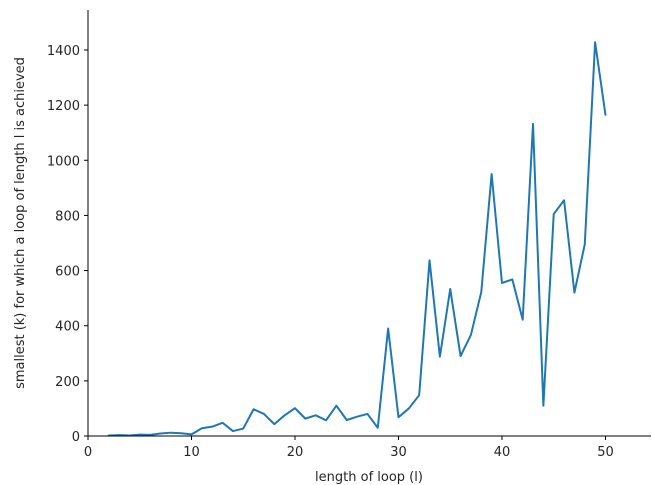 The width and height of the screenshot is (652, 485). I want to click on x-tick-label: 0, so click(88, 452).